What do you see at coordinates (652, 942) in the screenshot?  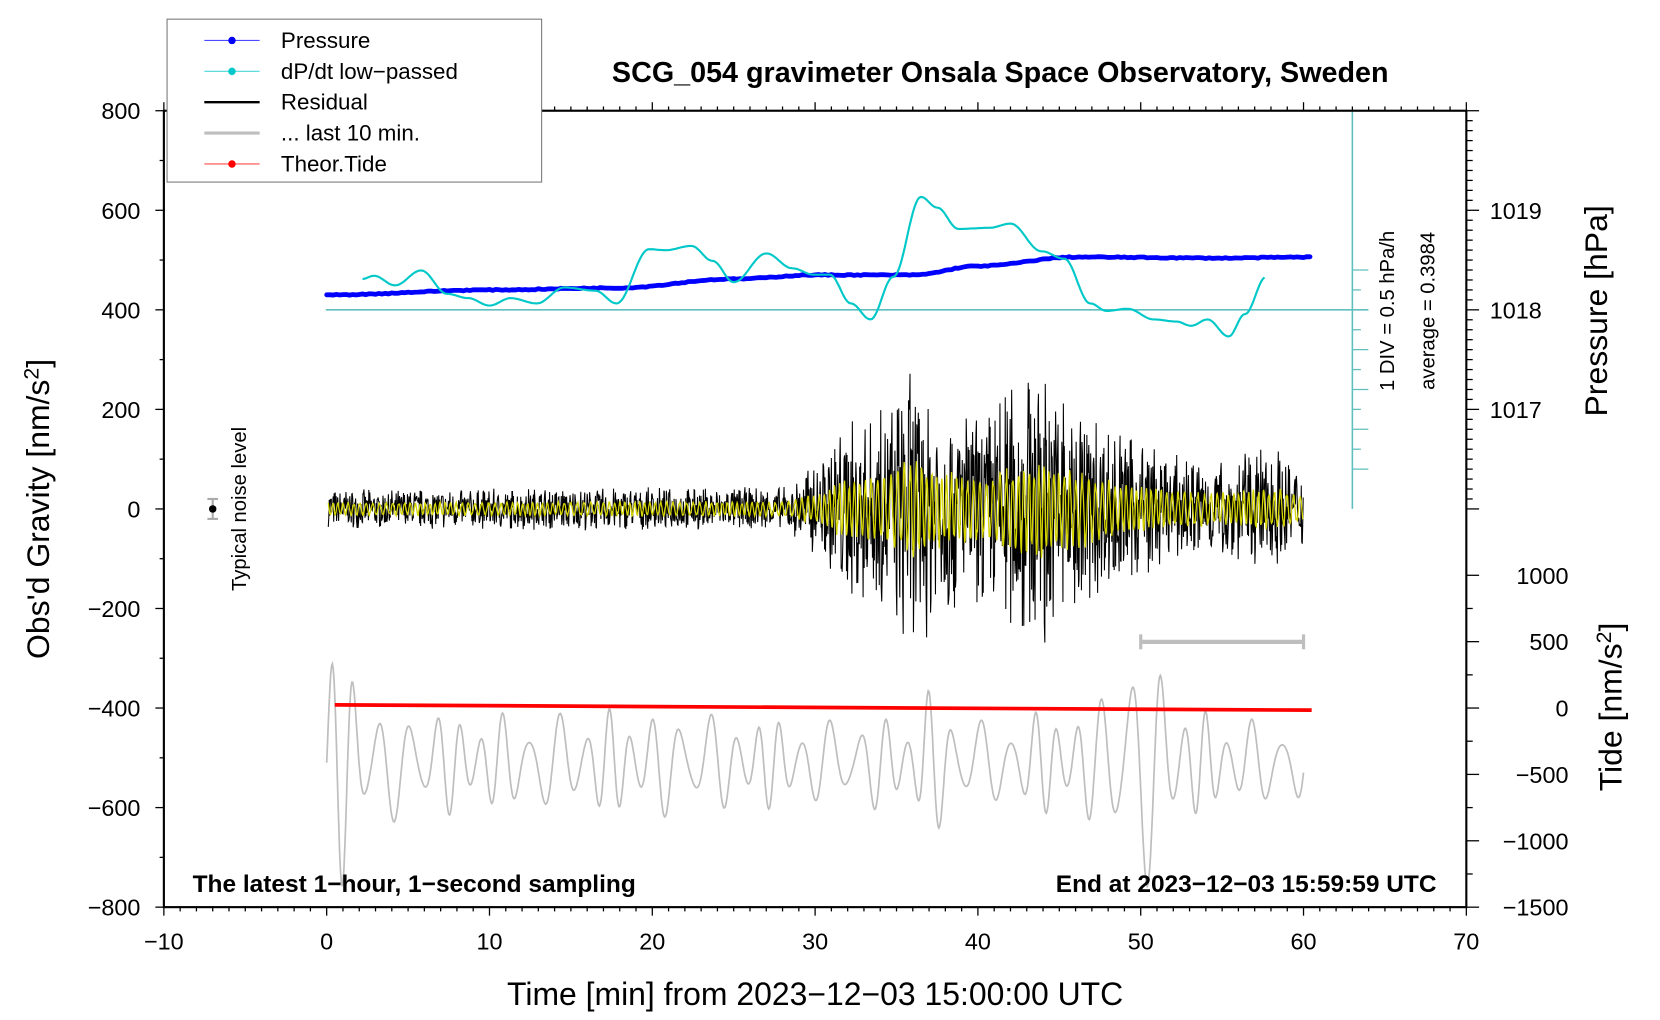 I see `x-tick-label: 20` at bounding box center [652, 942].